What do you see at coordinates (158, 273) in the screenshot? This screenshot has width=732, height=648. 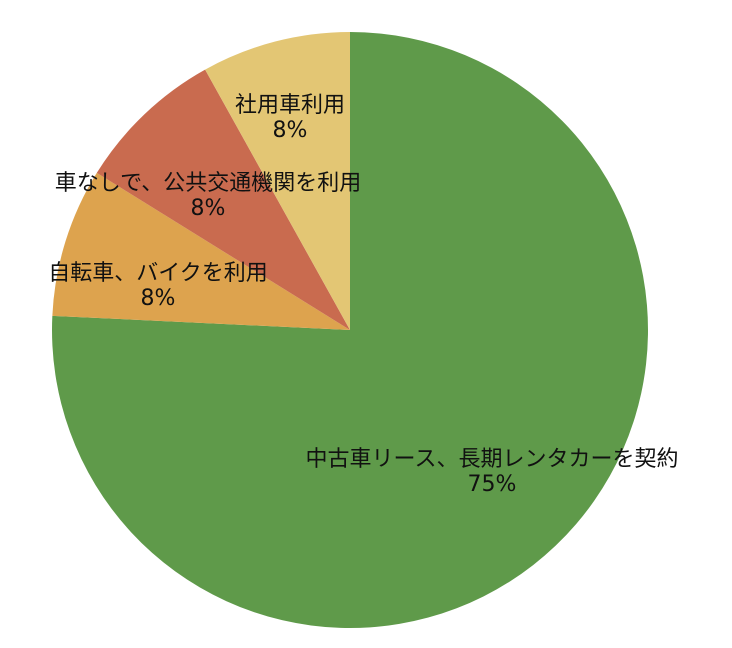 I see `slice-label-1: 自転車、バイクを利用` at bounding box center [158, 273].